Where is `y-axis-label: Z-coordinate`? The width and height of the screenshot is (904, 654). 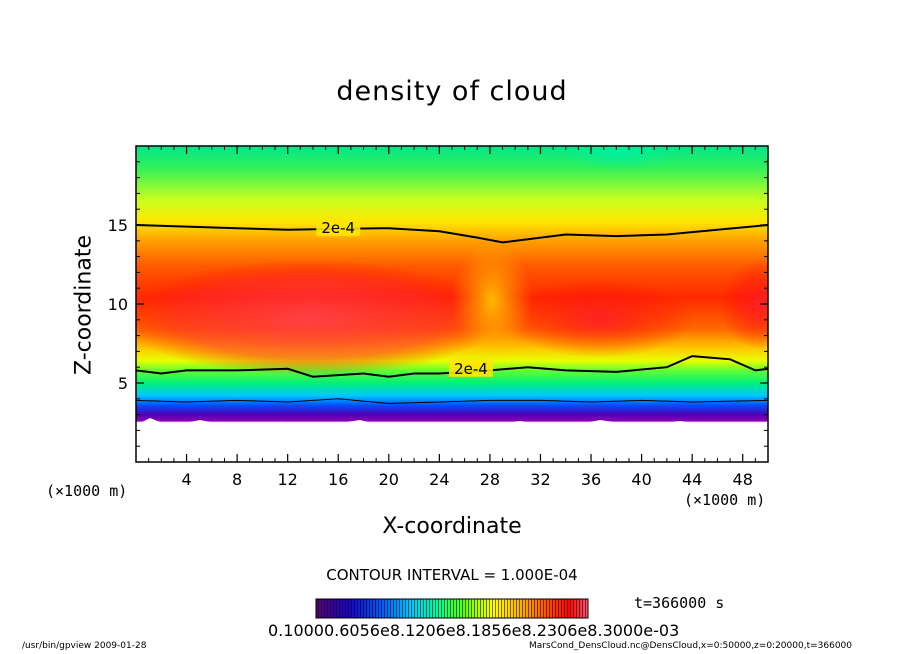 y-axis-label: Z-coordinate is located at coordinates (84, 305).